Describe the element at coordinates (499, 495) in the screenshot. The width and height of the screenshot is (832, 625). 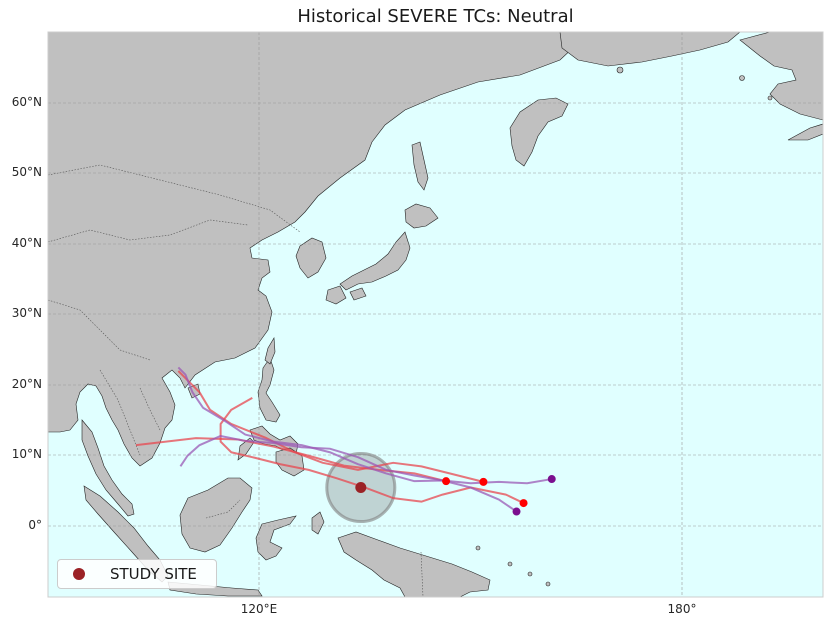
I see `tc-genesis-points` at that location.